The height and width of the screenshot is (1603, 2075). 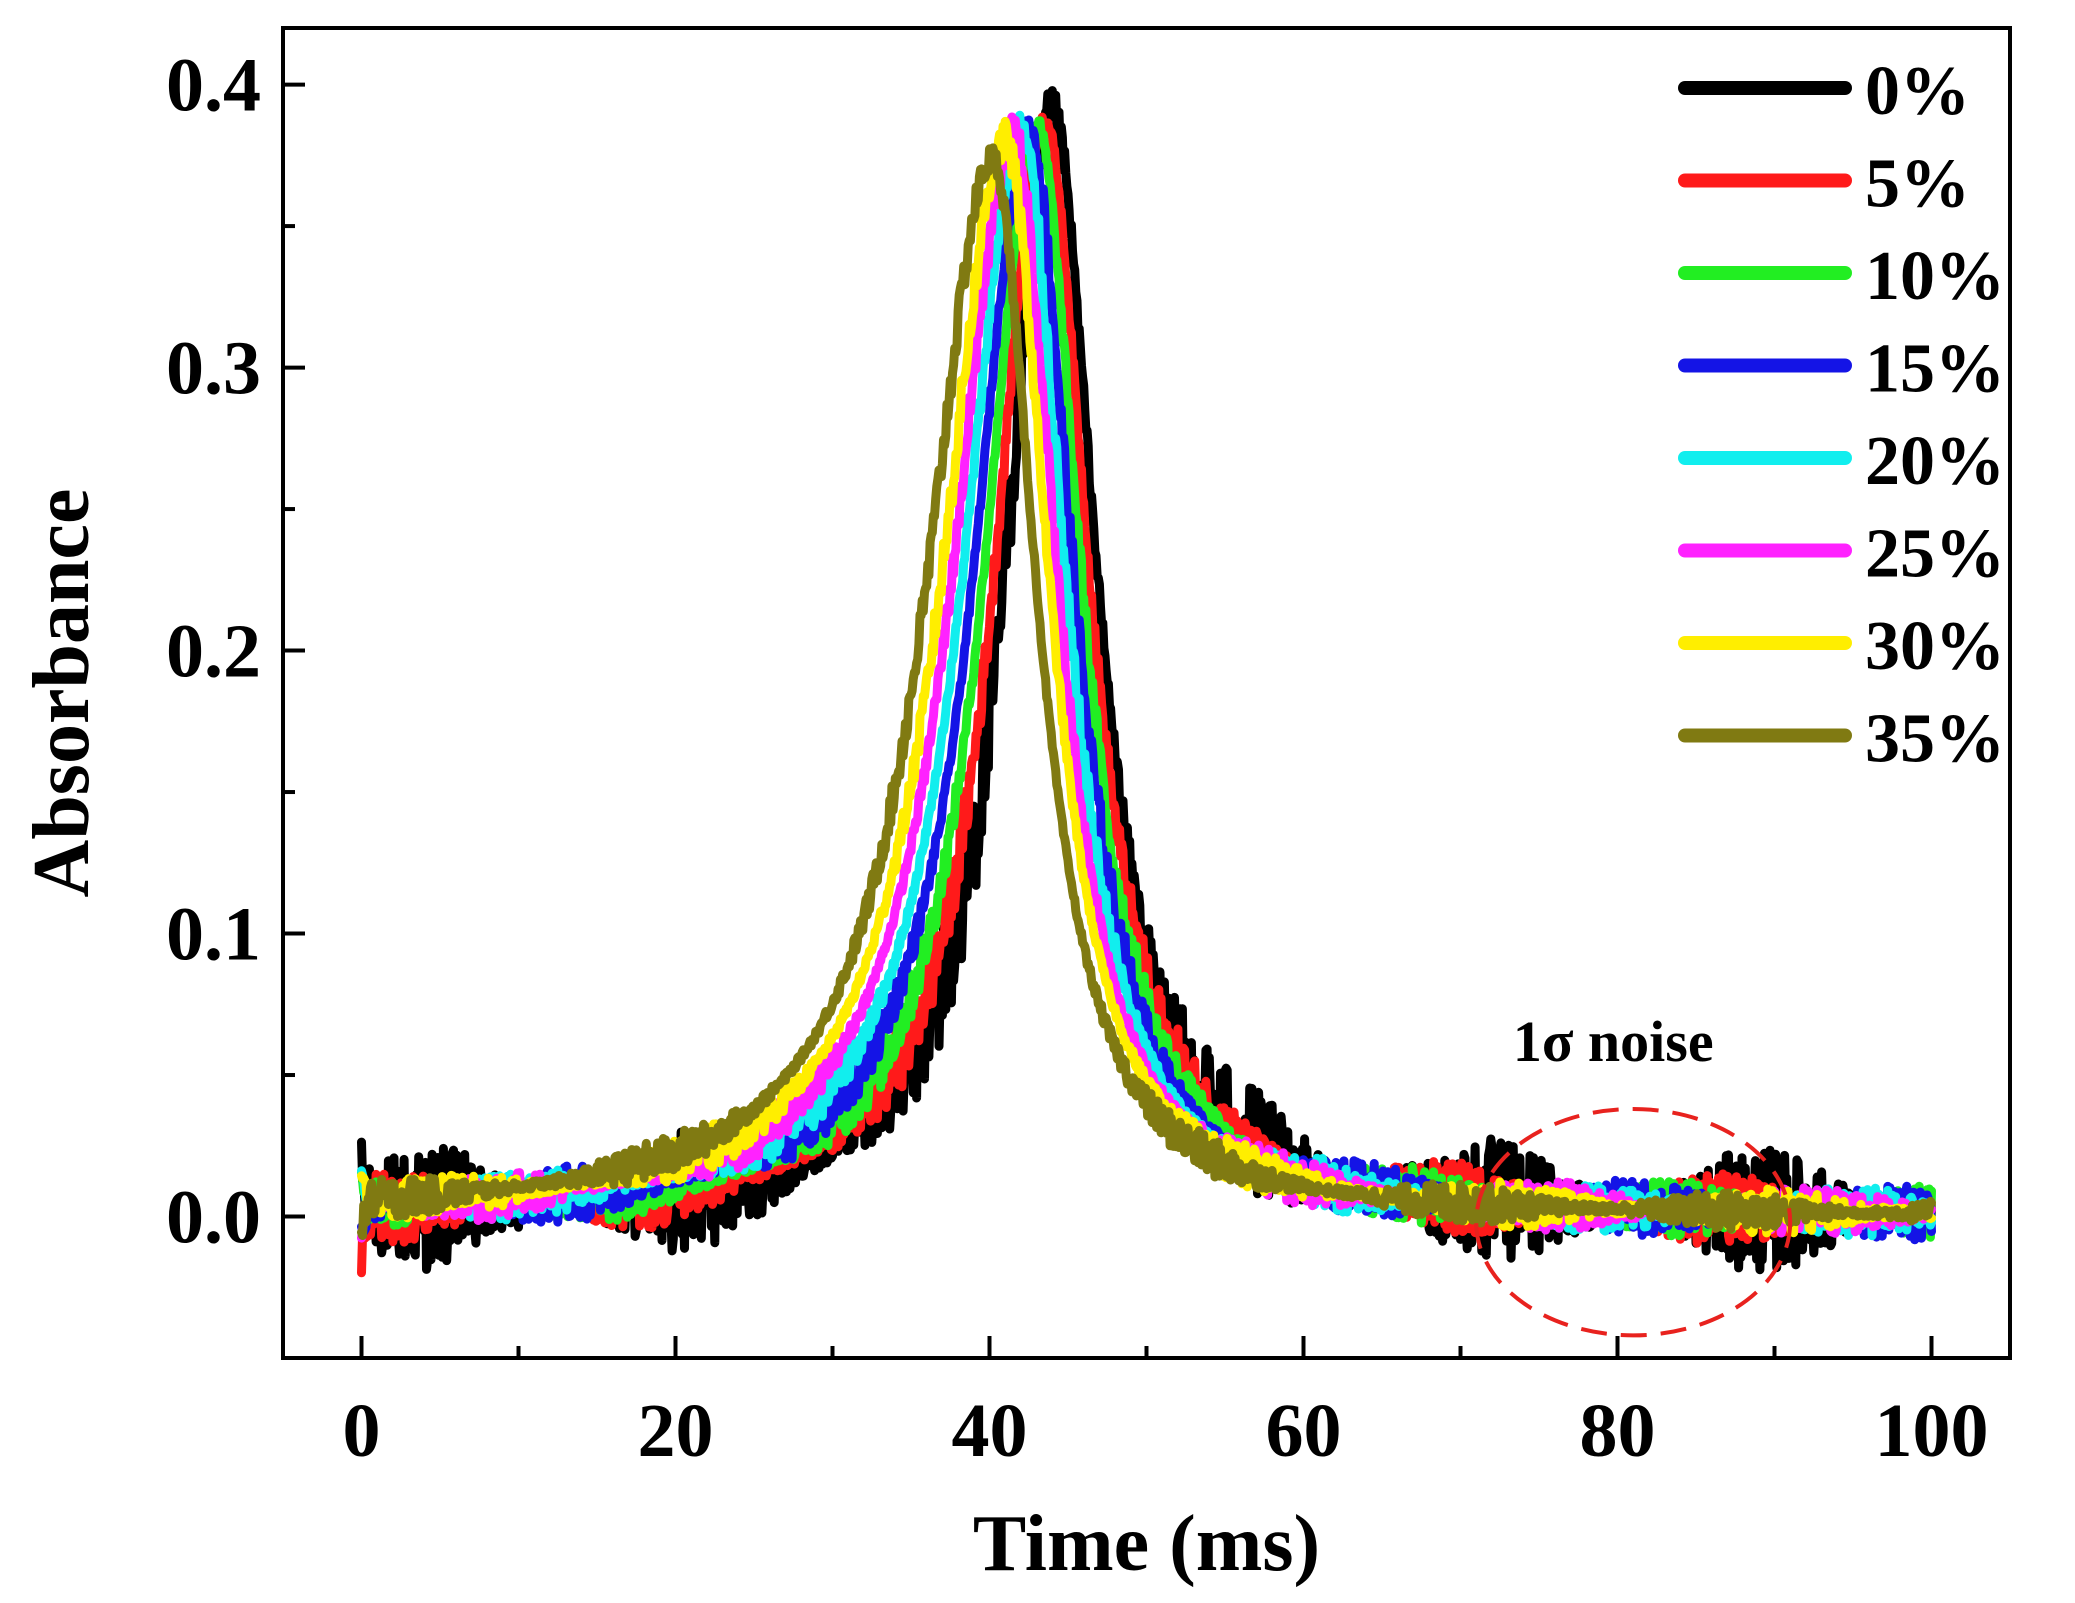 I want to click on annotation-layer: 1σ noise, so click(x=1633, y=1173).